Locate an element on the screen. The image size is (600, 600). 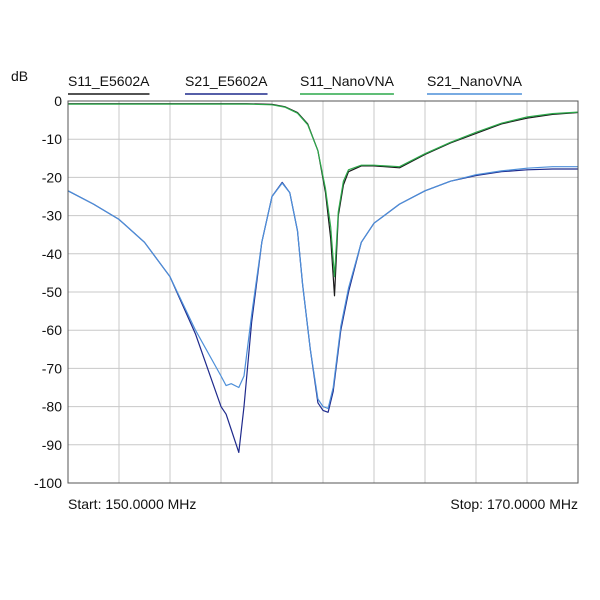
y-tick-label: -10 is located at coordinates (52, 139).